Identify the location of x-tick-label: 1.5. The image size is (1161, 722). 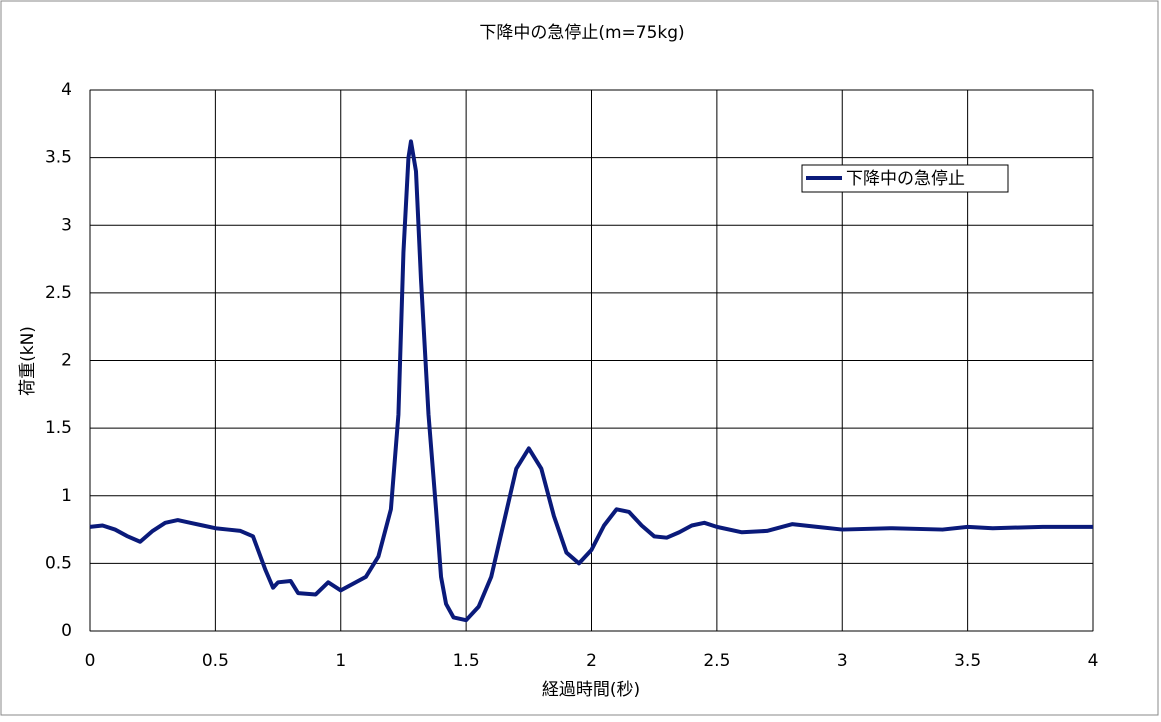
(466, 661).